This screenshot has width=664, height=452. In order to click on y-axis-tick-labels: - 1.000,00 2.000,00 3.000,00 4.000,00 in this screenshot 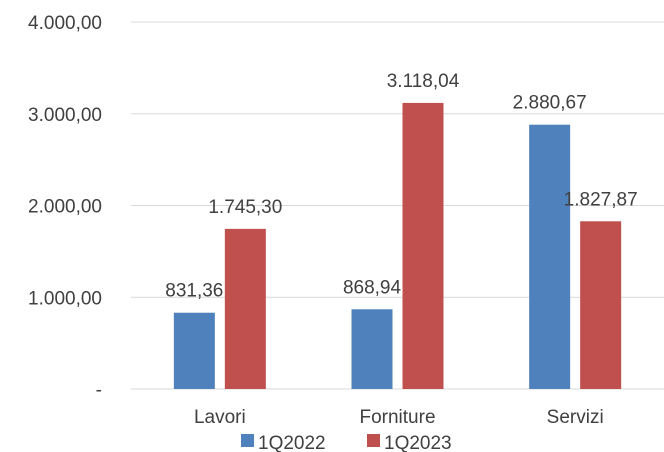, I will do `click(65, 207)`.